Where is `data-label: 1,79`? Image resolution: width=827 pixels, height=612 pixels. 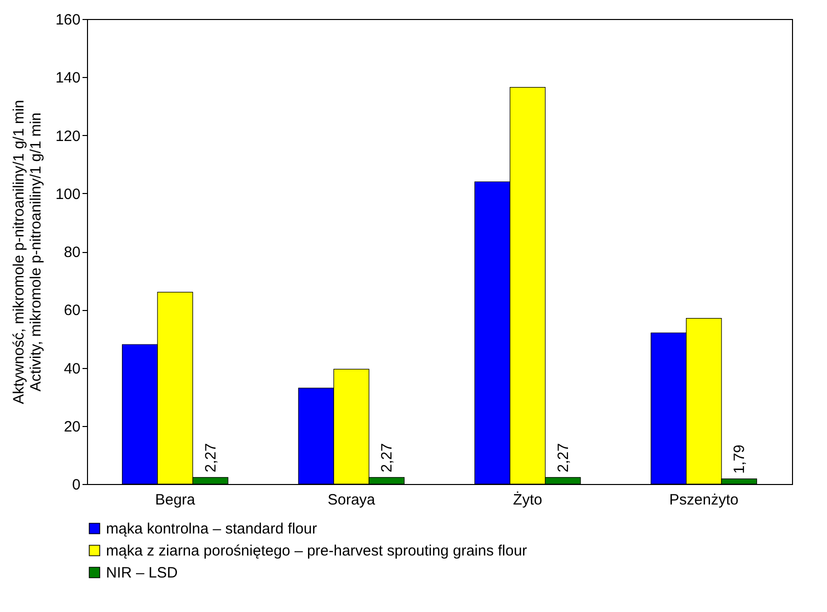 data-label: 1,79 is located at coordinates (739, 459).